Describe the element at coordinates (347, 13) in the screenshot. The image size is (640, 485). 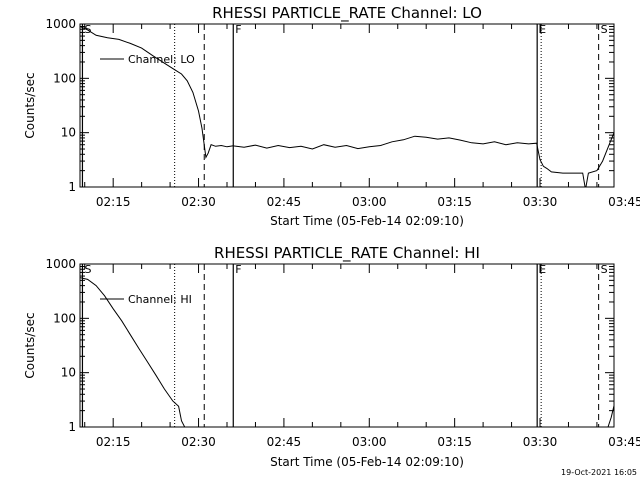
I see `chart-title: RHESSI PARTICLE_RATE Channel: LO` at that location.